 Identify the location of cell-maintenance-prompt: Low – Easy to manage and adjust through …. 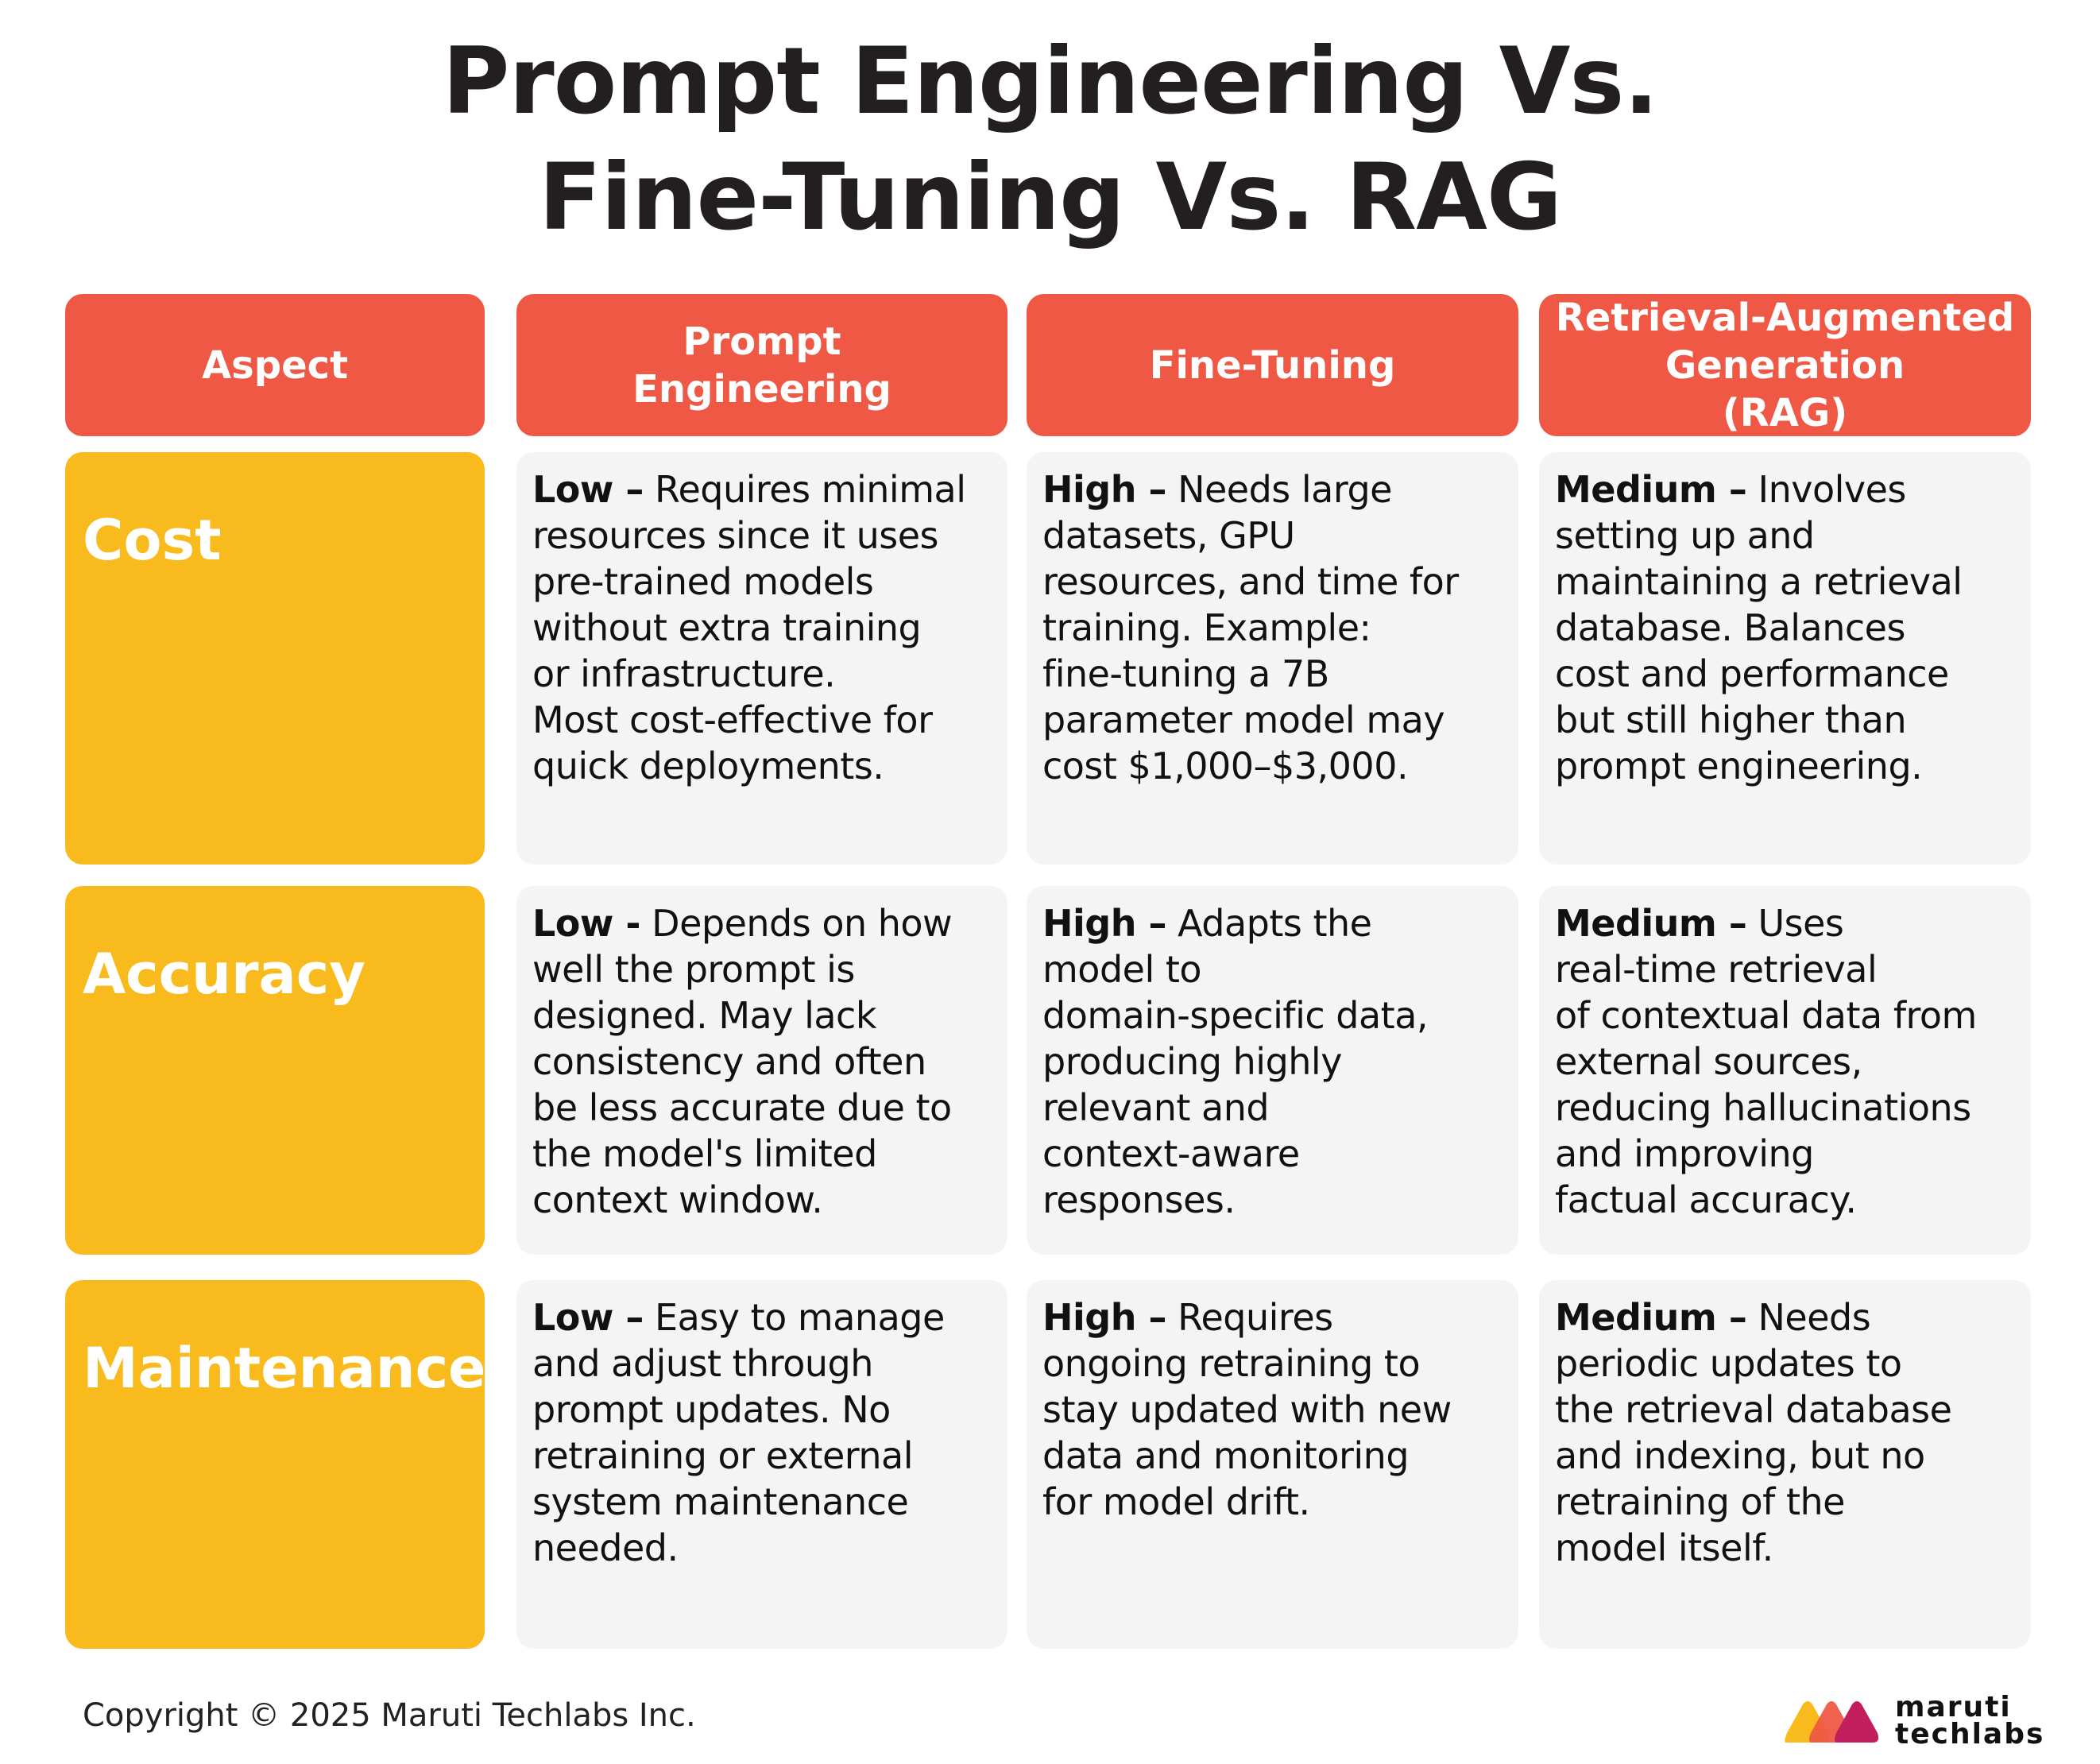
(762, 1464).